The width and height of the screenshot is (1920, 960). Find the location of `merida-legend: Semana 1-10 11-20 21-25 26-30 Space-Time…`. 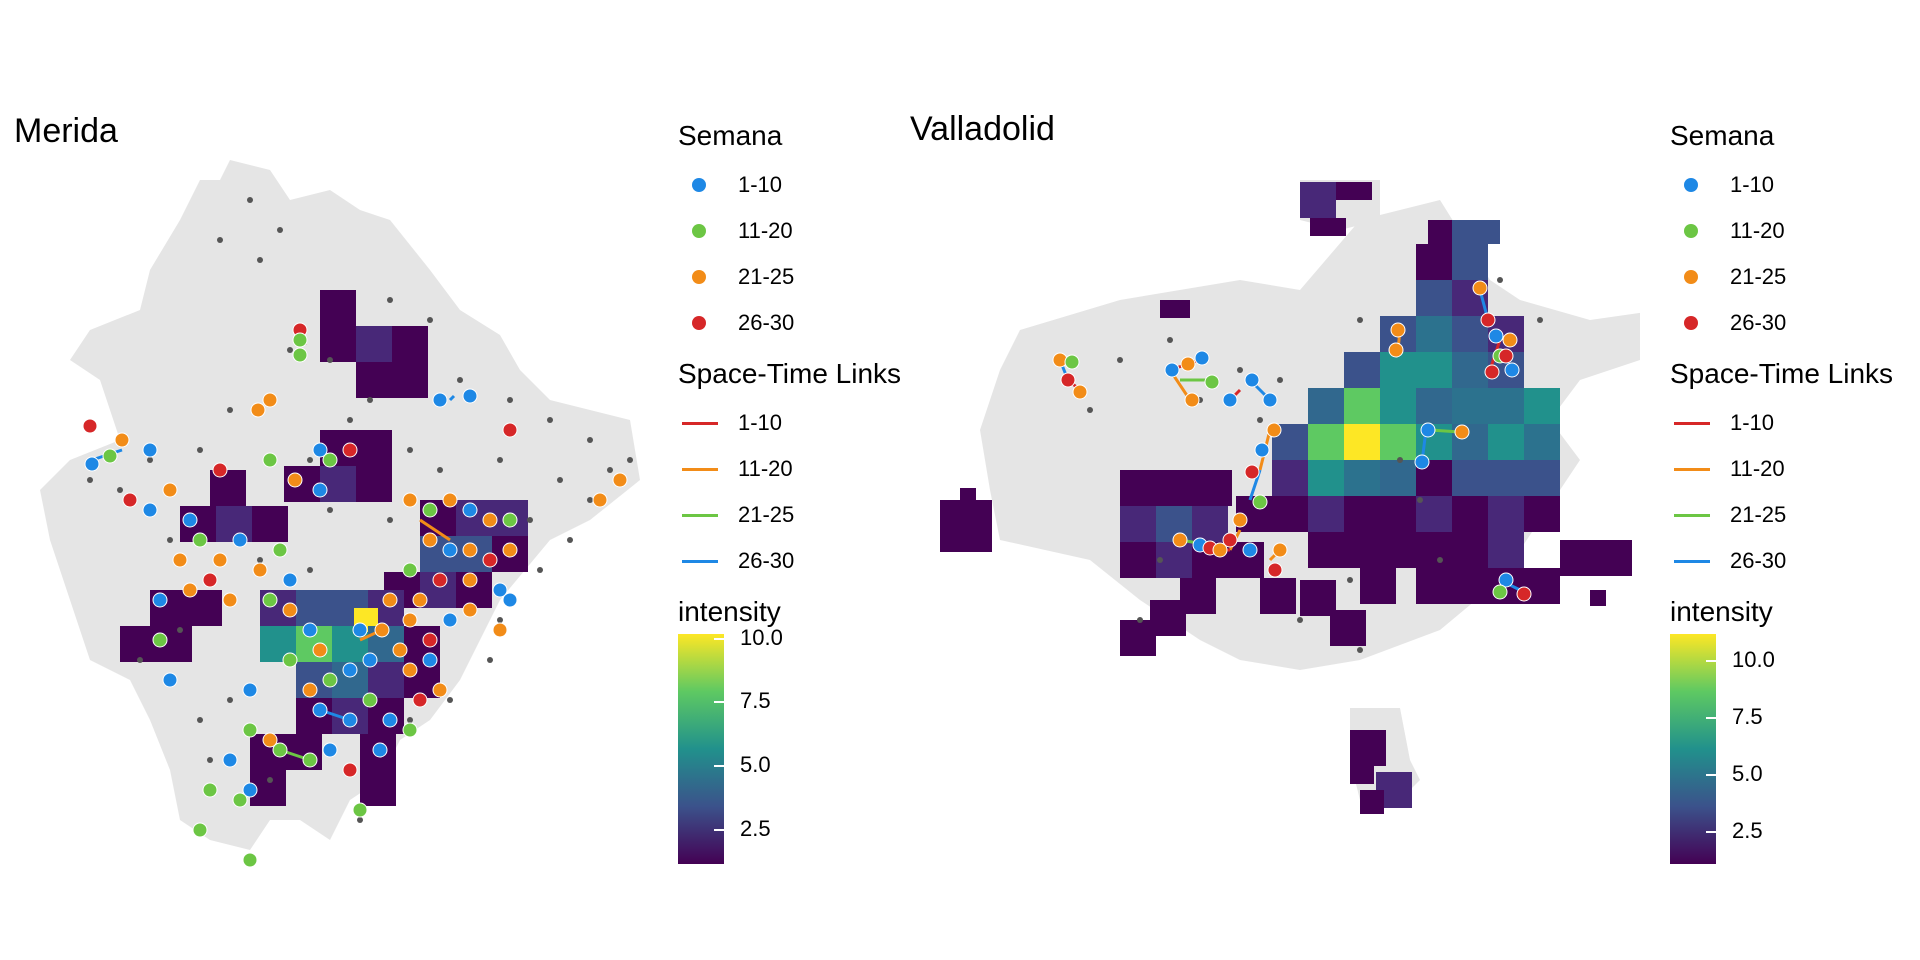

merida-legend: Semana 1-10 11-20 21-25 26-30 Space-Time… is located at coordinates (793, 502).